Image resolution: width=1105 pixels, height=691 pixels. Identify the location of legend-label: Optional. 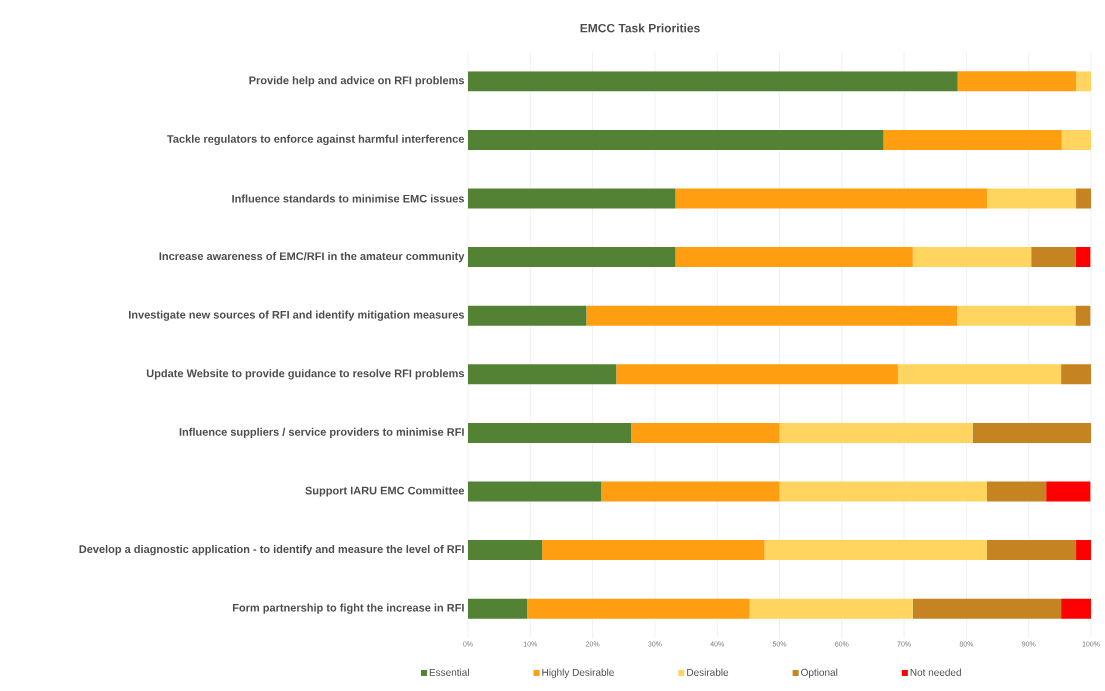
(819, 673).